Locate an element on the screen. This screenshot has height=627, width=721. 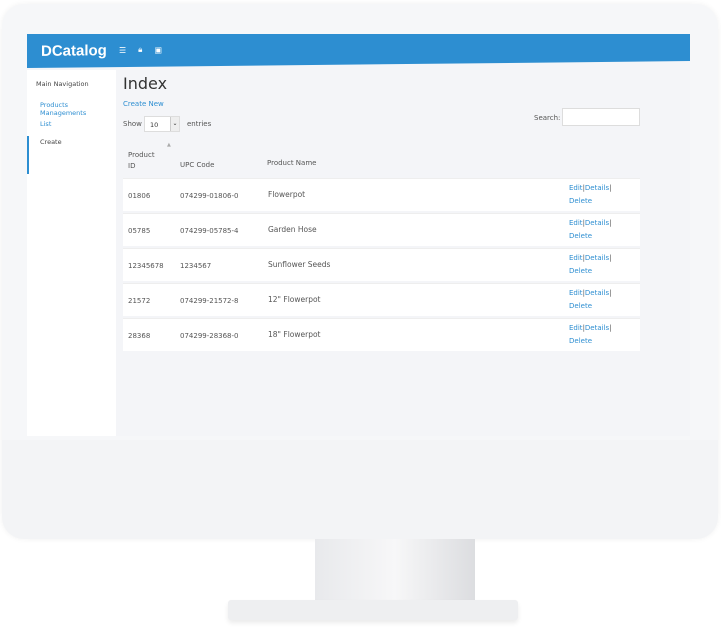
entries-select: 10 ⌄ is located at coordinates (162, 124).